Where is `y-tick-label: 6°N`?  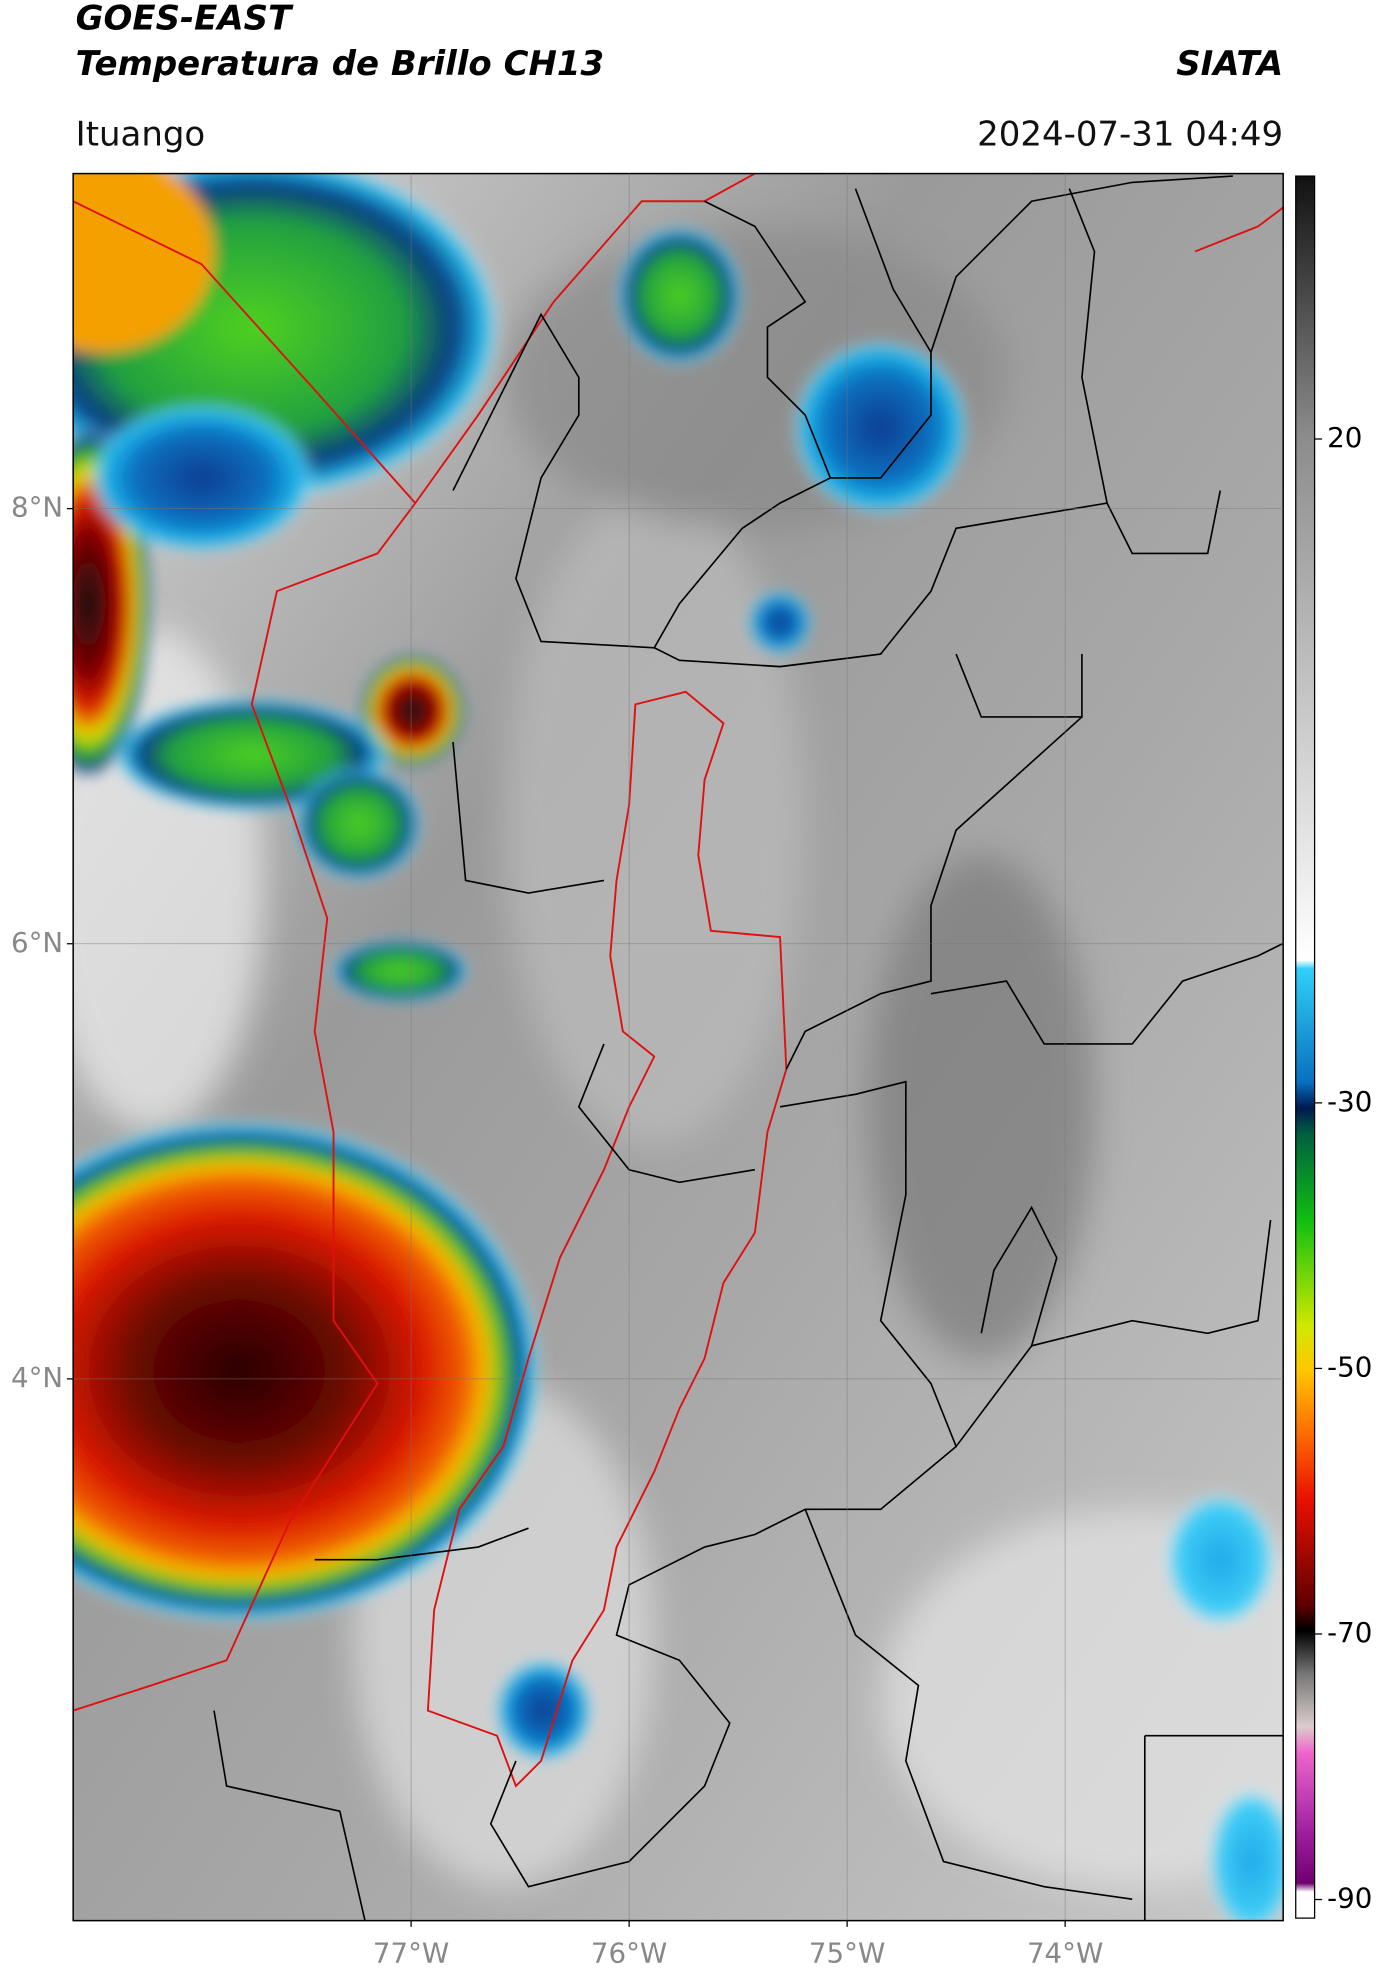
y-tick-label: 6°N is located at coordinates (37, 942).